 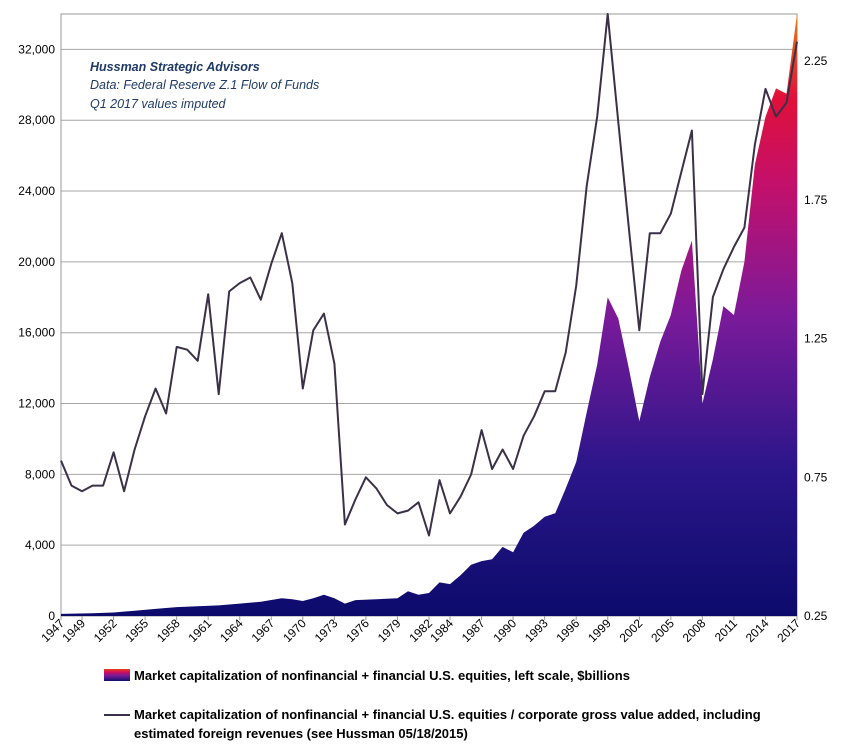 I want to click on x-axis-tick-label: 1967, so click(x=263, y=630).